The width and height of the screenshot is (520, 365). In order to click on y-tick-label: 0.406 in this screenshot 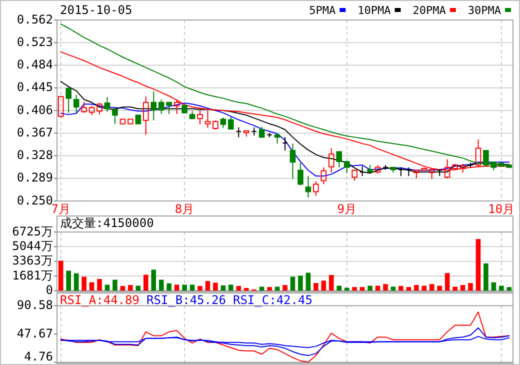, I will do `click(34, 109)`.